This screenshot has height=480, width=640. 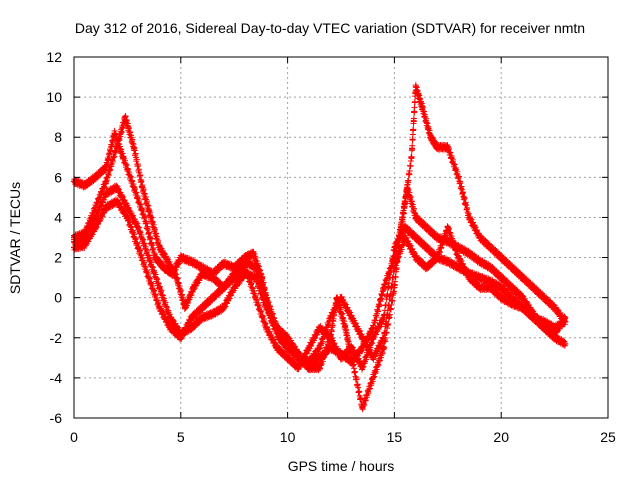 What do you see at coordinates (395, 437) in the screenshot?
I see `x-tick-label: 15` at bounding box center [395, 437].